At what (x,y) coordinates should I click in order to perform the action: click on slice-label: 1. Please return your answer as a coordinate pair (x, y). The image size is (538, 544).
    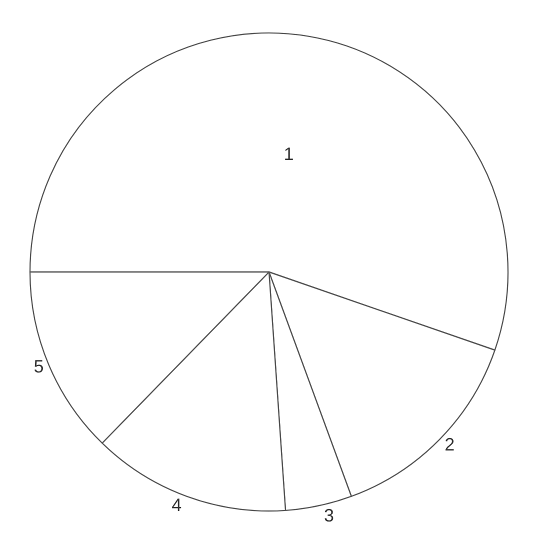
    Looking at the image, I should click on (289, 154).